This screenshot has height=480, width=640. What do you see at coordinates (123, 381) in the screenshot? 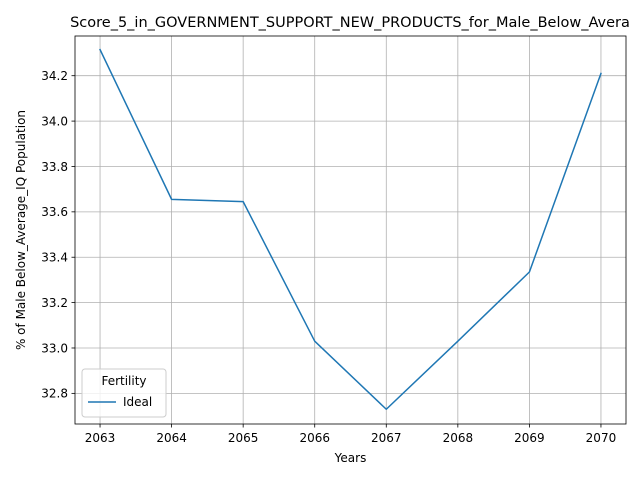
I see `legend-title: Fertility` at bounding box center [123, 381].